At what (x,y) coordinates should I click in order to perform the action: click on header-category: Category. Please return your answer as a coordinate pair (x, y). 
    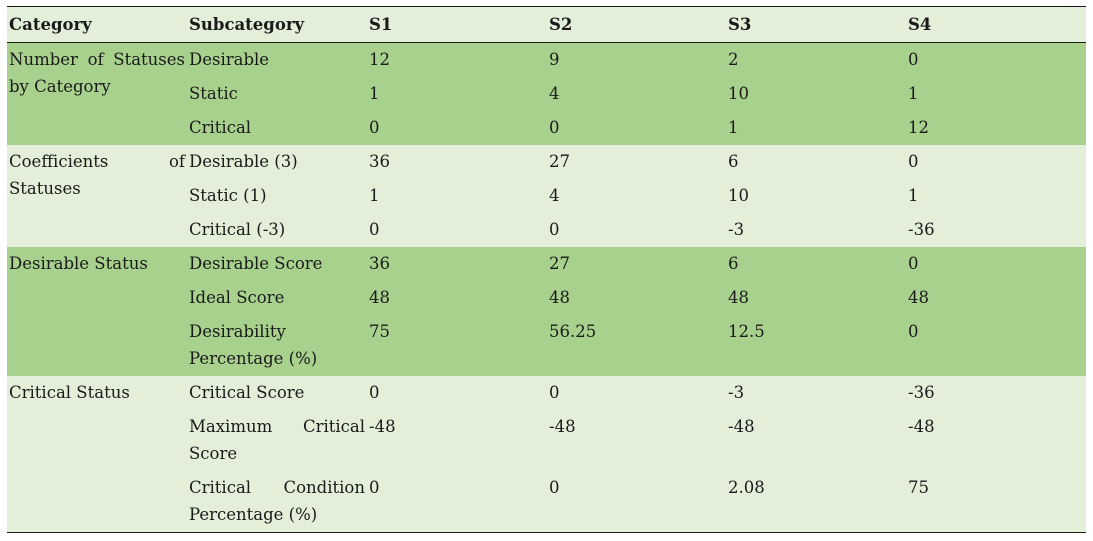
    Looking at the image, I should click on (97, 24).